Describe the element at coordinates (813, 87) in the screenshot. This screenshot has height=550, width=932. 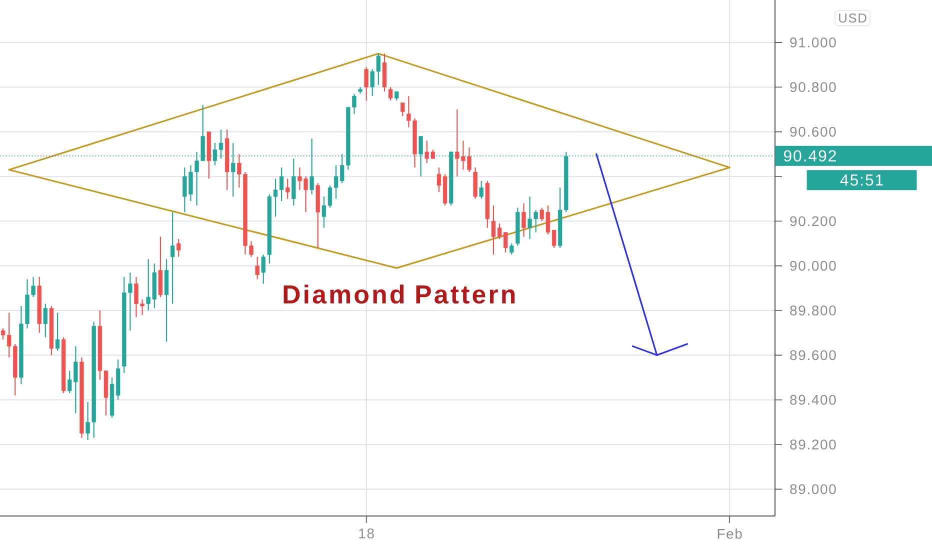
I see `y-tick-label: 90.800` at that location.